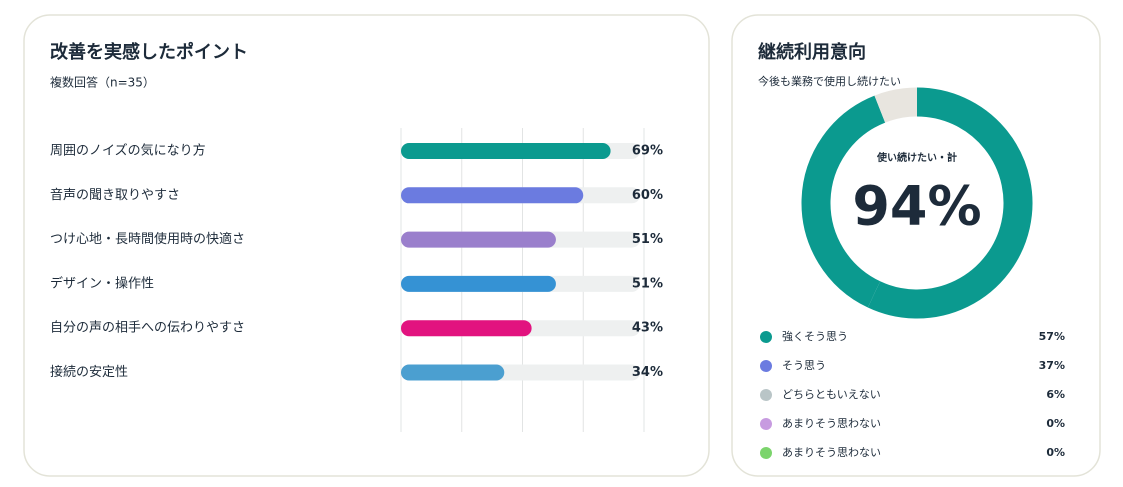 This screenshot has width=1123, height=487. What do you see at coordinates (916, 157) in the screenshot?
I see `center-label: 使い続けたい・計` at bounding box center [916, 157].